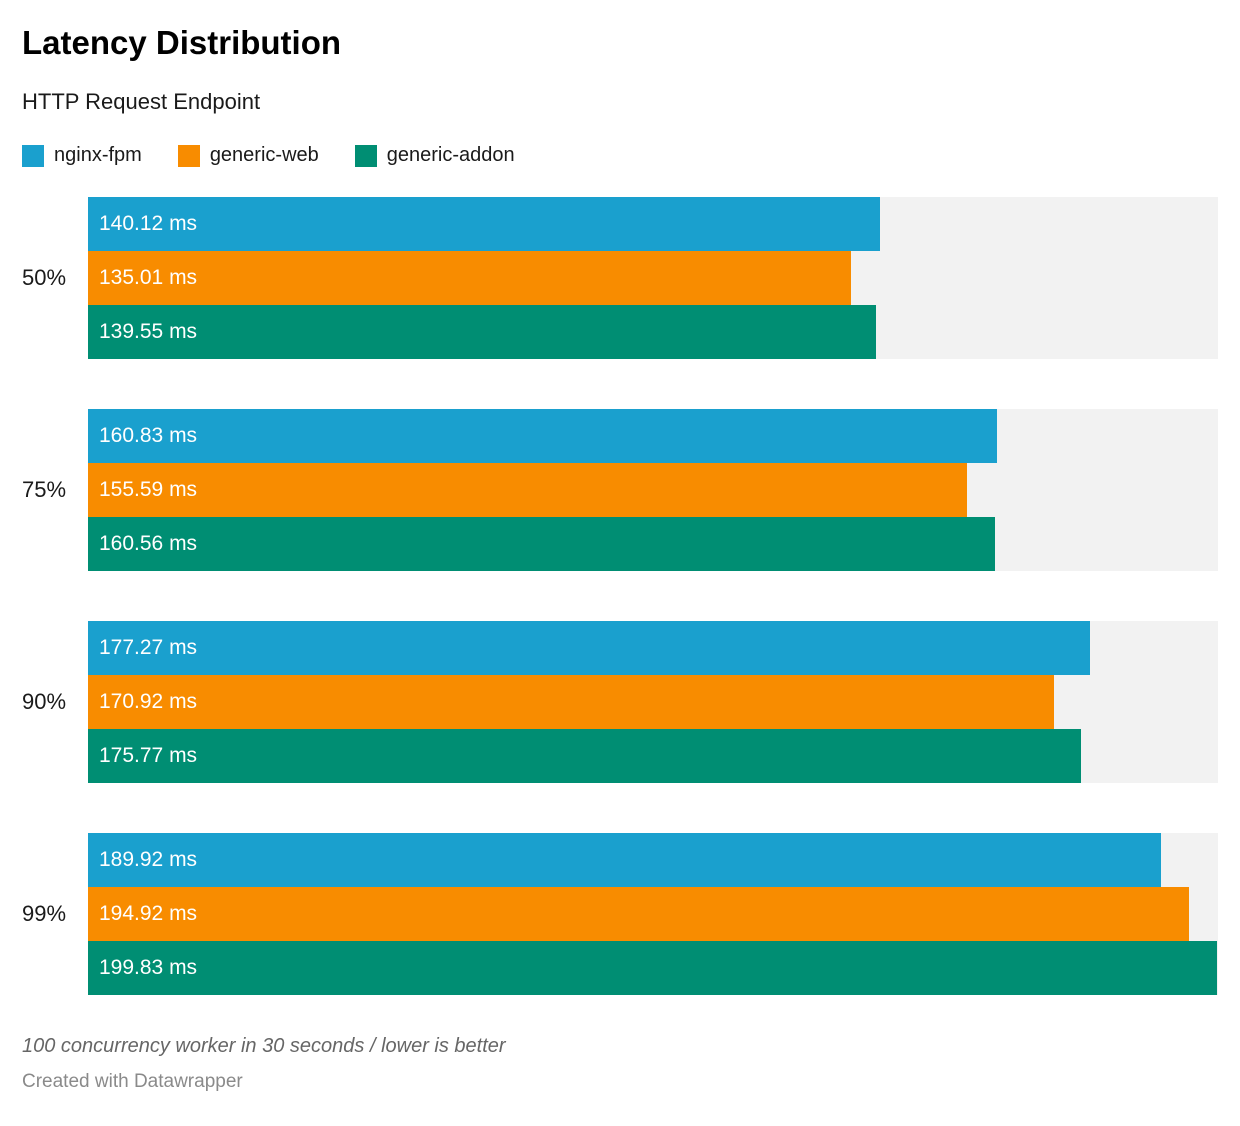 This screenshot has height=1126, width=1240. I want to click on bar-value-label: 155.59 ms, so click(148, 489).